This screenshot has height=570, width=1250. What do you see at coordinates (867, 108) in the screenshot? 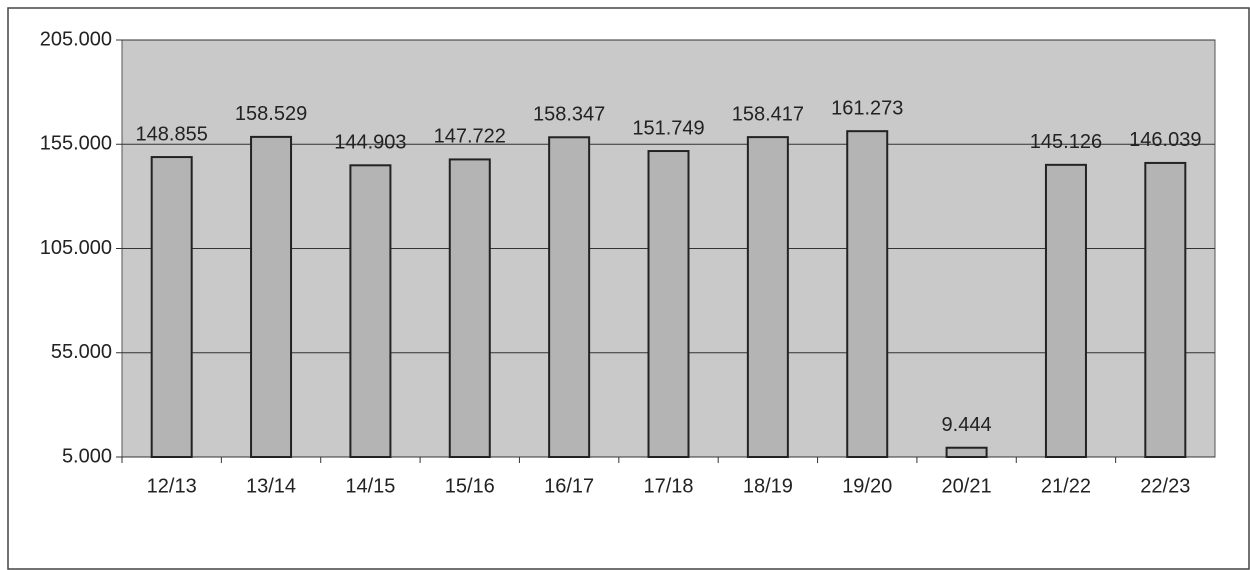
I see `data-label: 161.273` at bounding box center [867, 108].